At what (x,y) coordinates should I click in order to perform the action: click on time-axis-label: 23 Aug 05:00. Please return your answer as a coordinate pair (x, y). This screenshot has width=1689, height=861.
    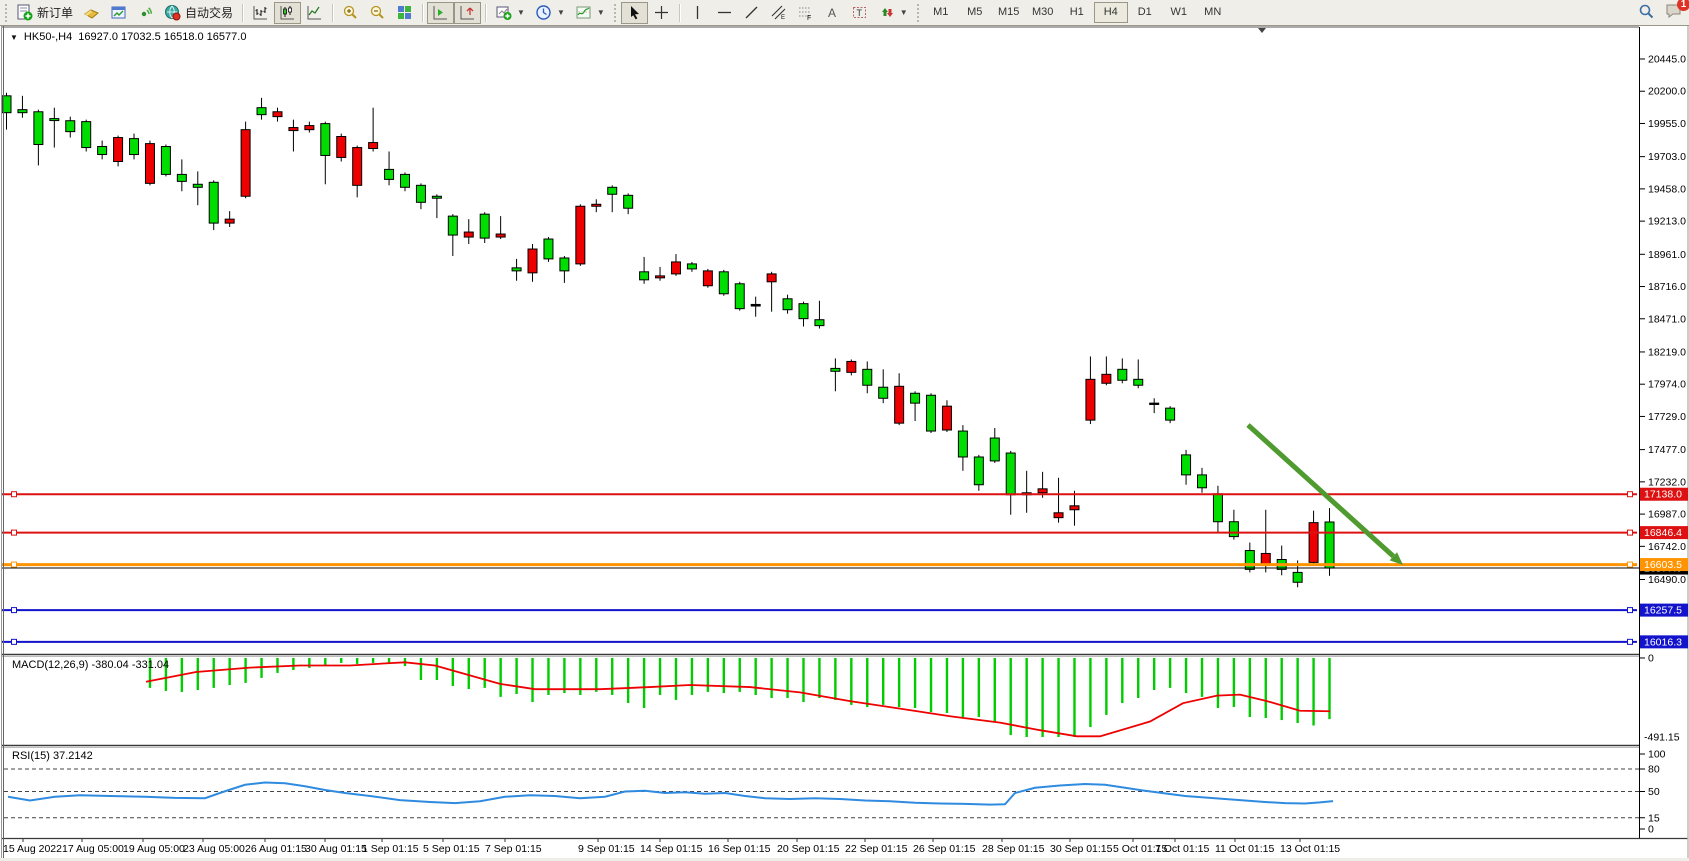
    Looking at the image, I should click on (214, 849).